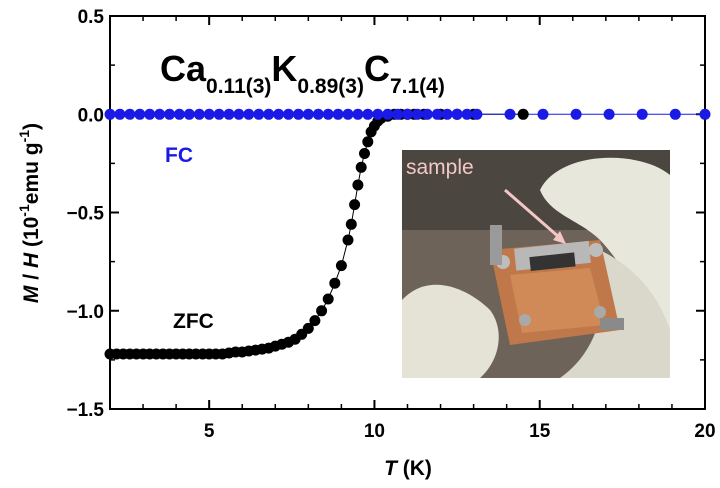  I want to click on sample-arrow-head, so click(559, 237).